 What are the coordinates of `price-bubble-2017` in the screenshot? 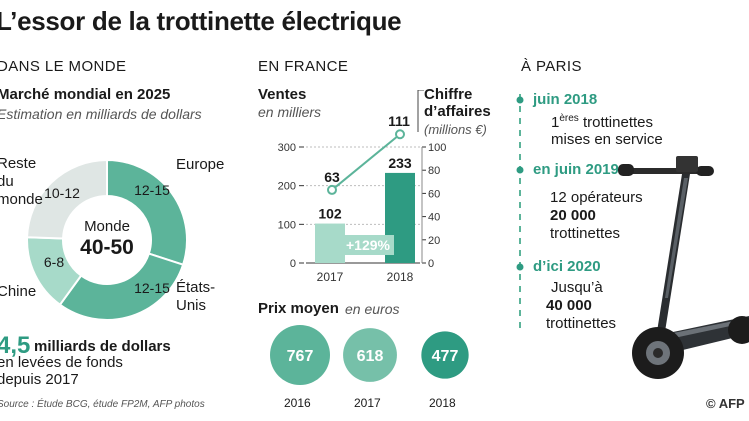 It's located at (370, 355).